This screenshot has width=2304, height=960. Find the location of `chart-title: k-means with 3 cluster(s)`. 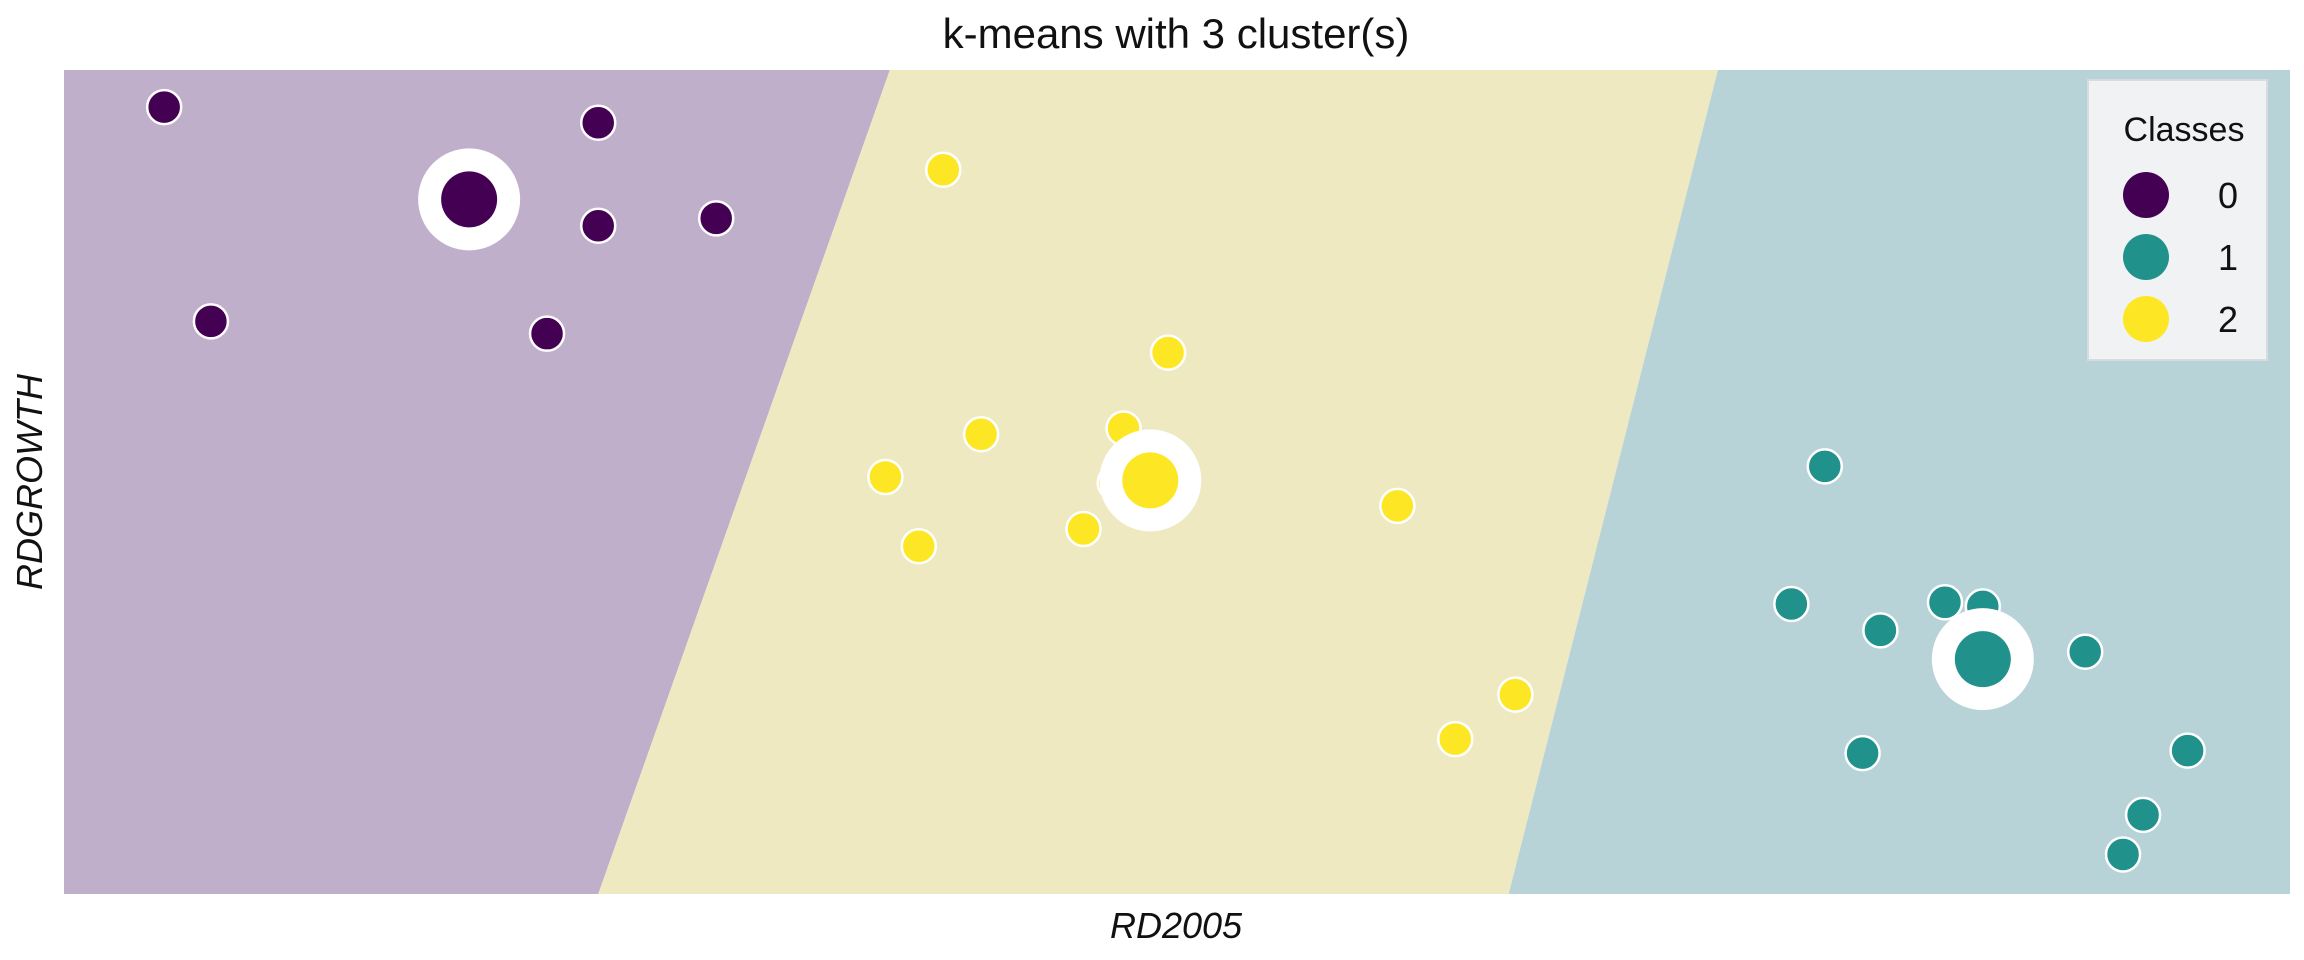

chart-title: k-means with 3 cluster(s) is located at coordinates (1176, 33).